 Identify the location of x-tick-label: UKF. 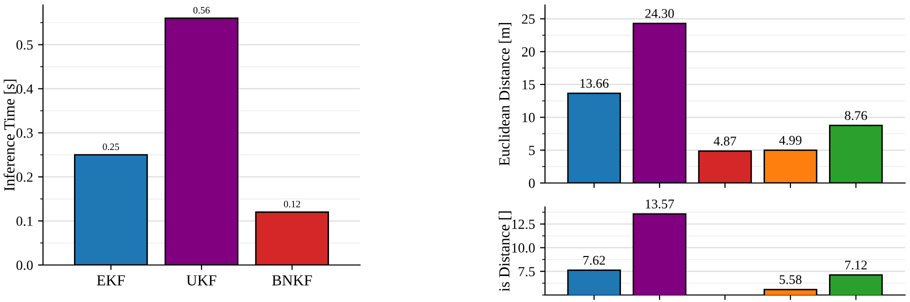
(201, 280).